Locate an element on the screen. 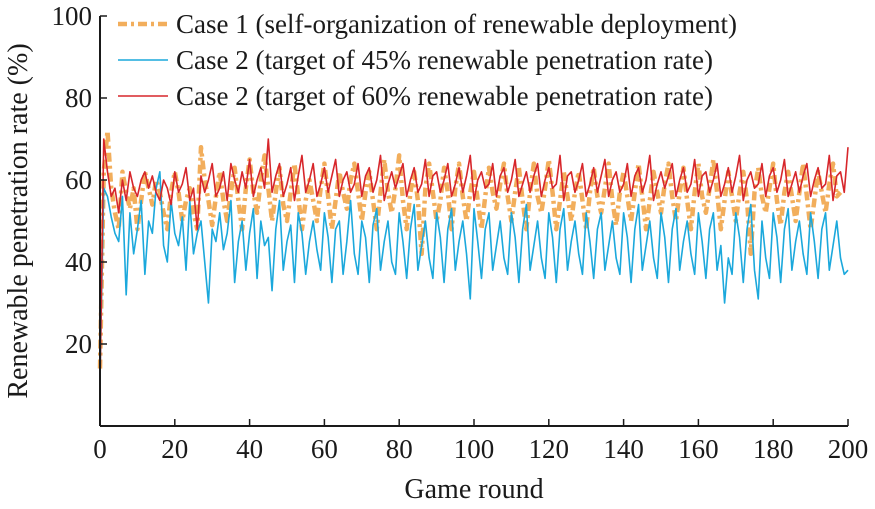 The image size is (875, 509). x-tick-label: 0 is located at coordinates (100, 449).